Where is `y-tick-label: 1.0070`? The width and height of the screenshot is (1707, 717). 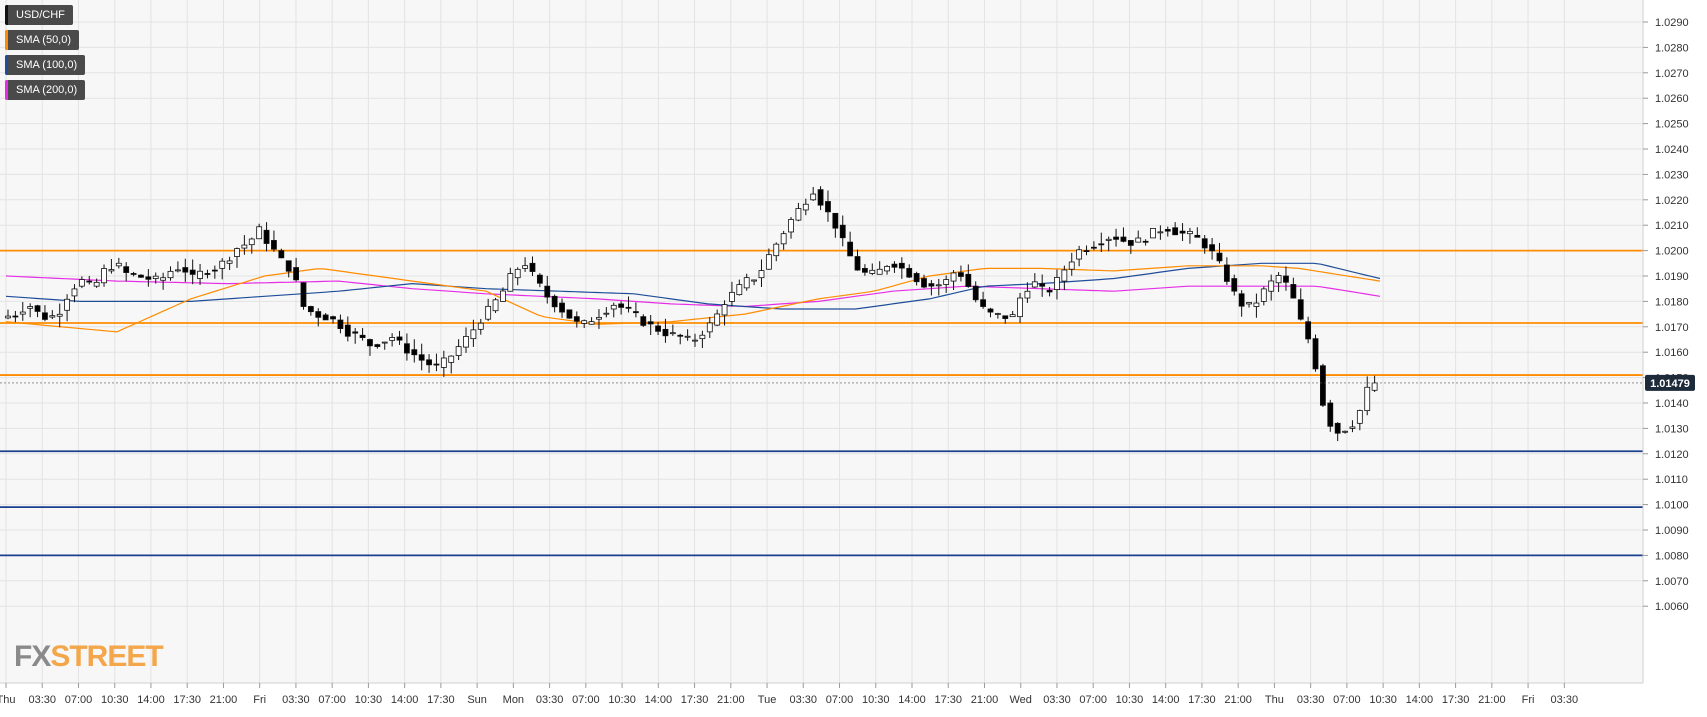 y-tick-label: 1.0070 is located at coordinates (1672, 582).